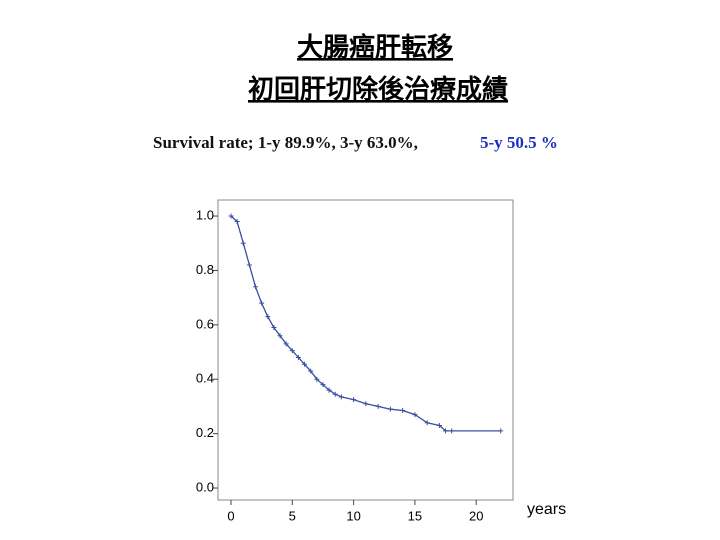 Image resolution: width=720 pixels, height=540 pixels. I want to click on y-tick-label: 1.0, so click(205, 214).